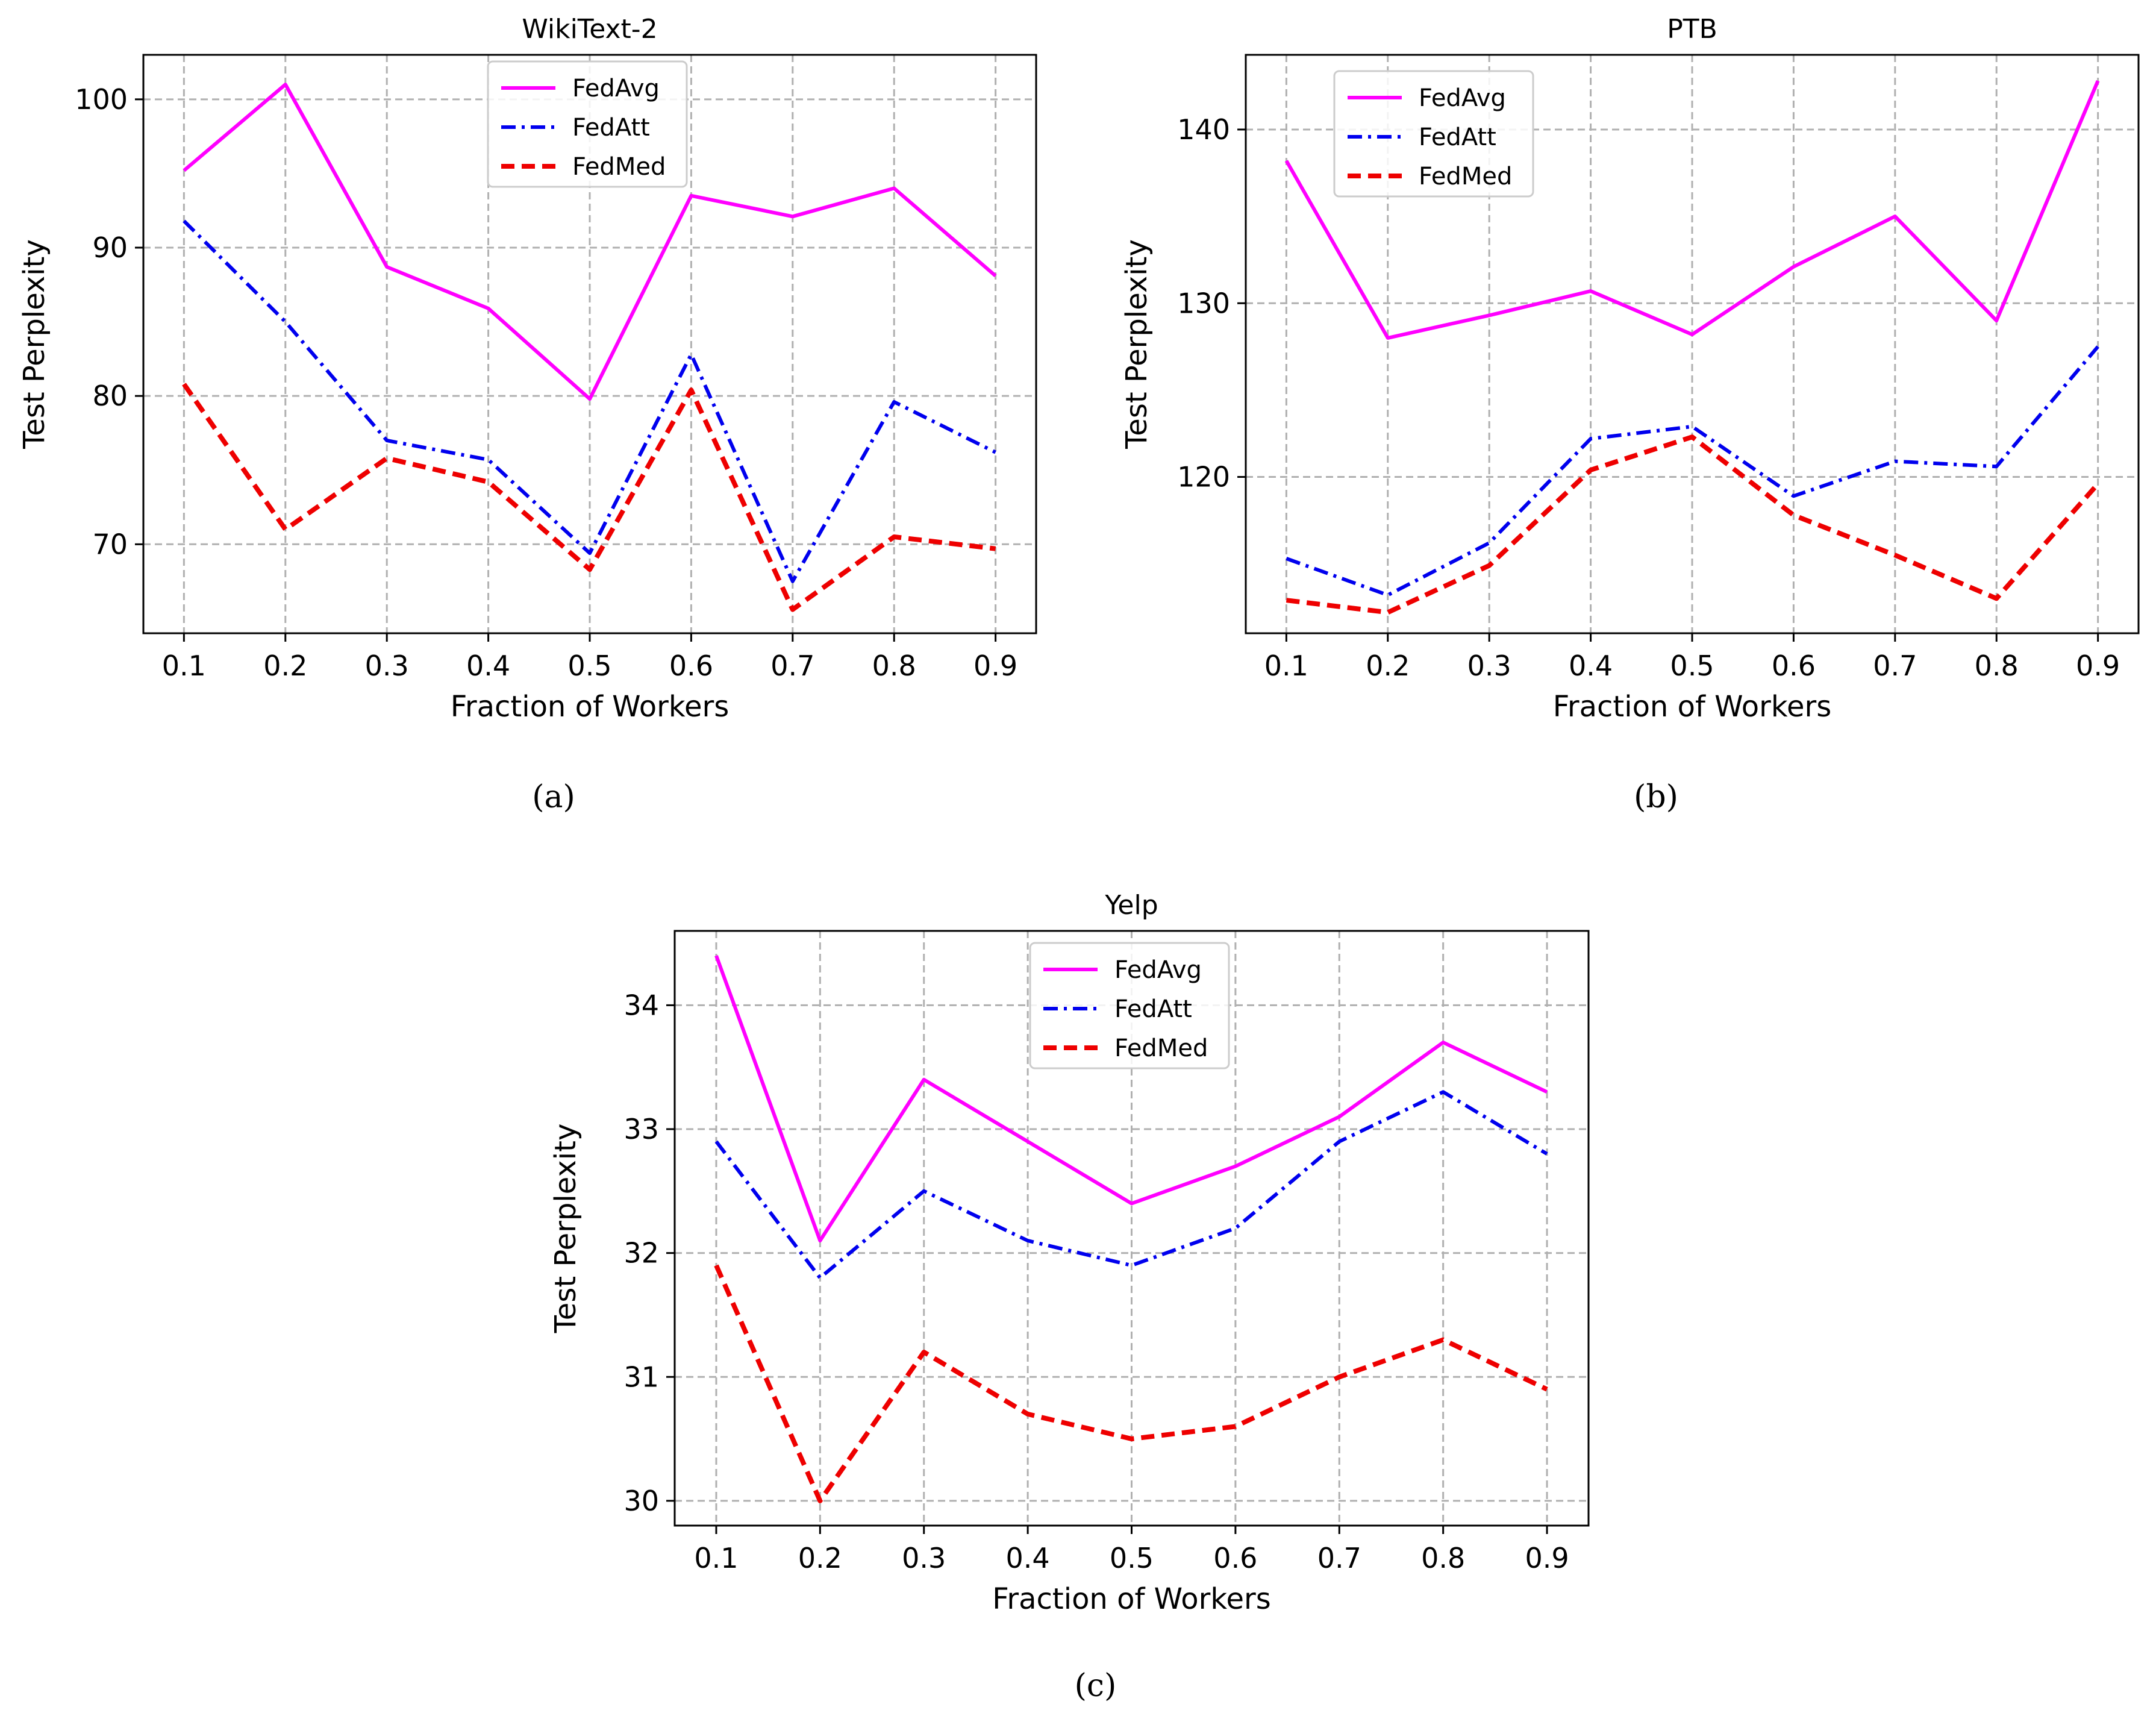 The height and width of the screenshot is (1719, 2156). I want to click on y-tick-label: 31, so click(641, 1376).